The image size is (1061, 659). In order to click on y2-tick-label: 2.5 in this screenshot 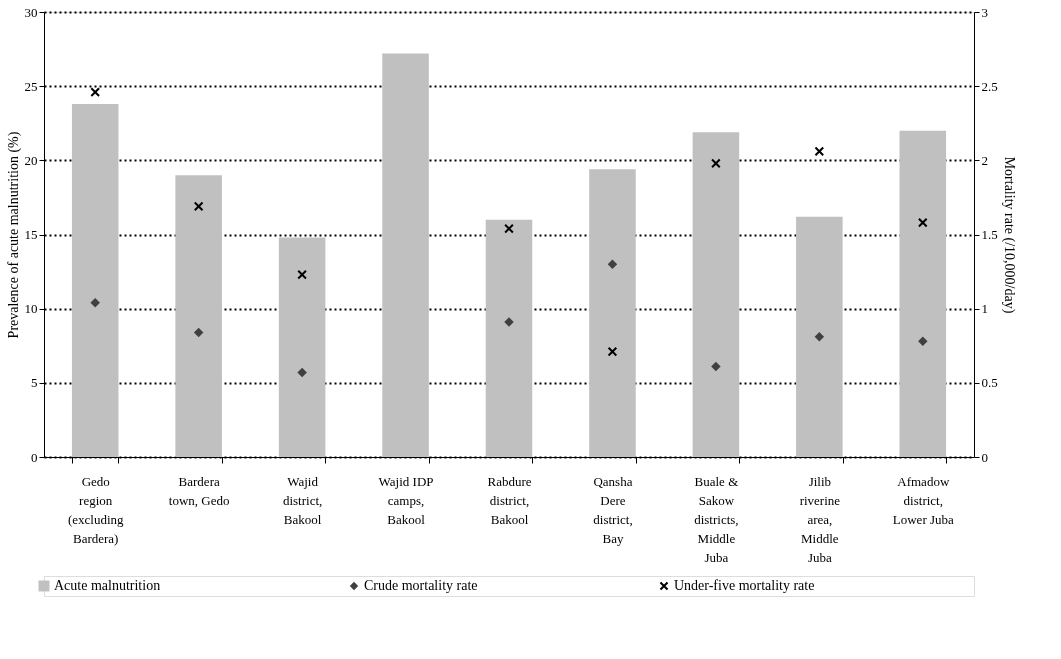, I will do `click(989, 86)`.